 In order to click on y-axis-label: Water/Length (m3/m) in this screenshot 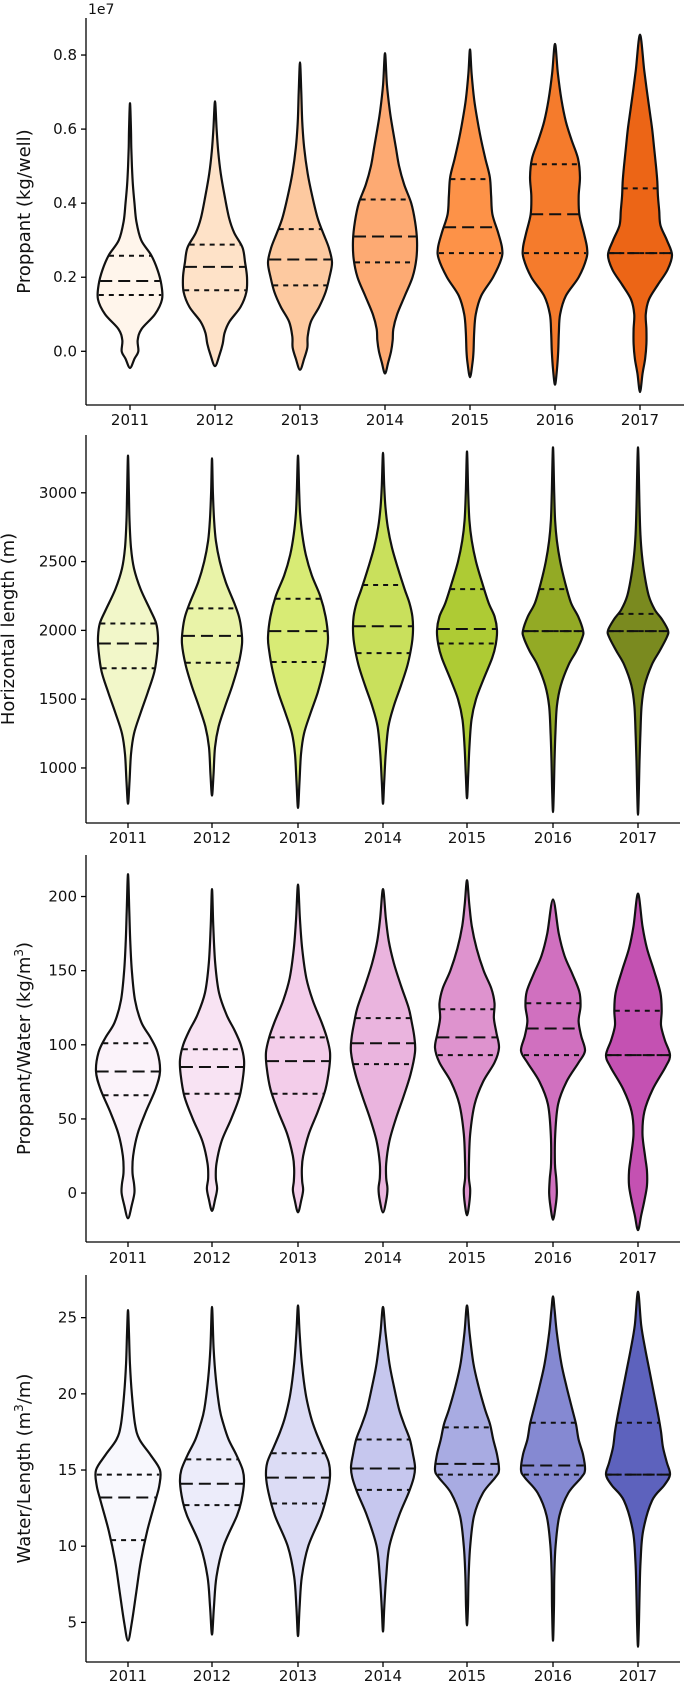, I will do `click(23, 1469)`.